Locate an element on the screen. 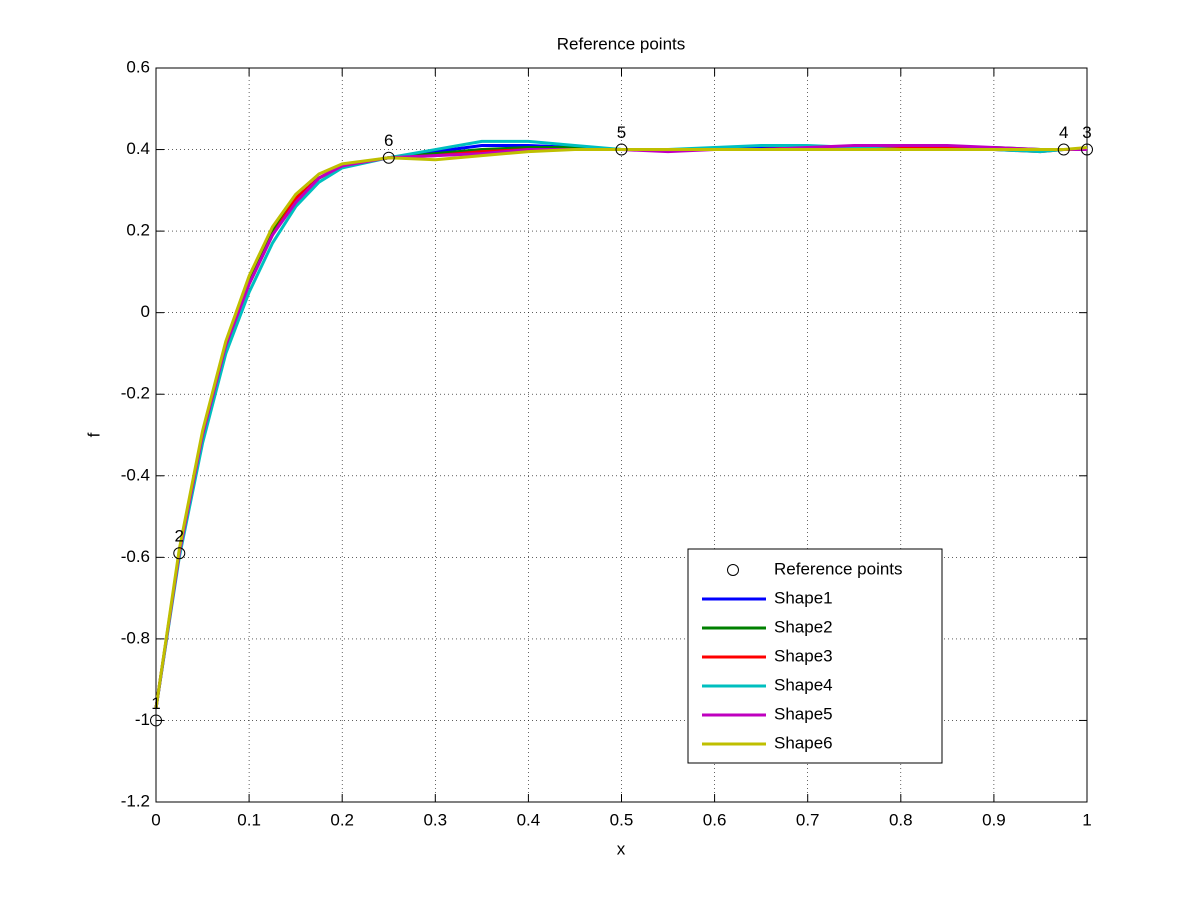 The image size is (1201, 901). y-tick-label: -1.2 is located at coordinates (135, 800).